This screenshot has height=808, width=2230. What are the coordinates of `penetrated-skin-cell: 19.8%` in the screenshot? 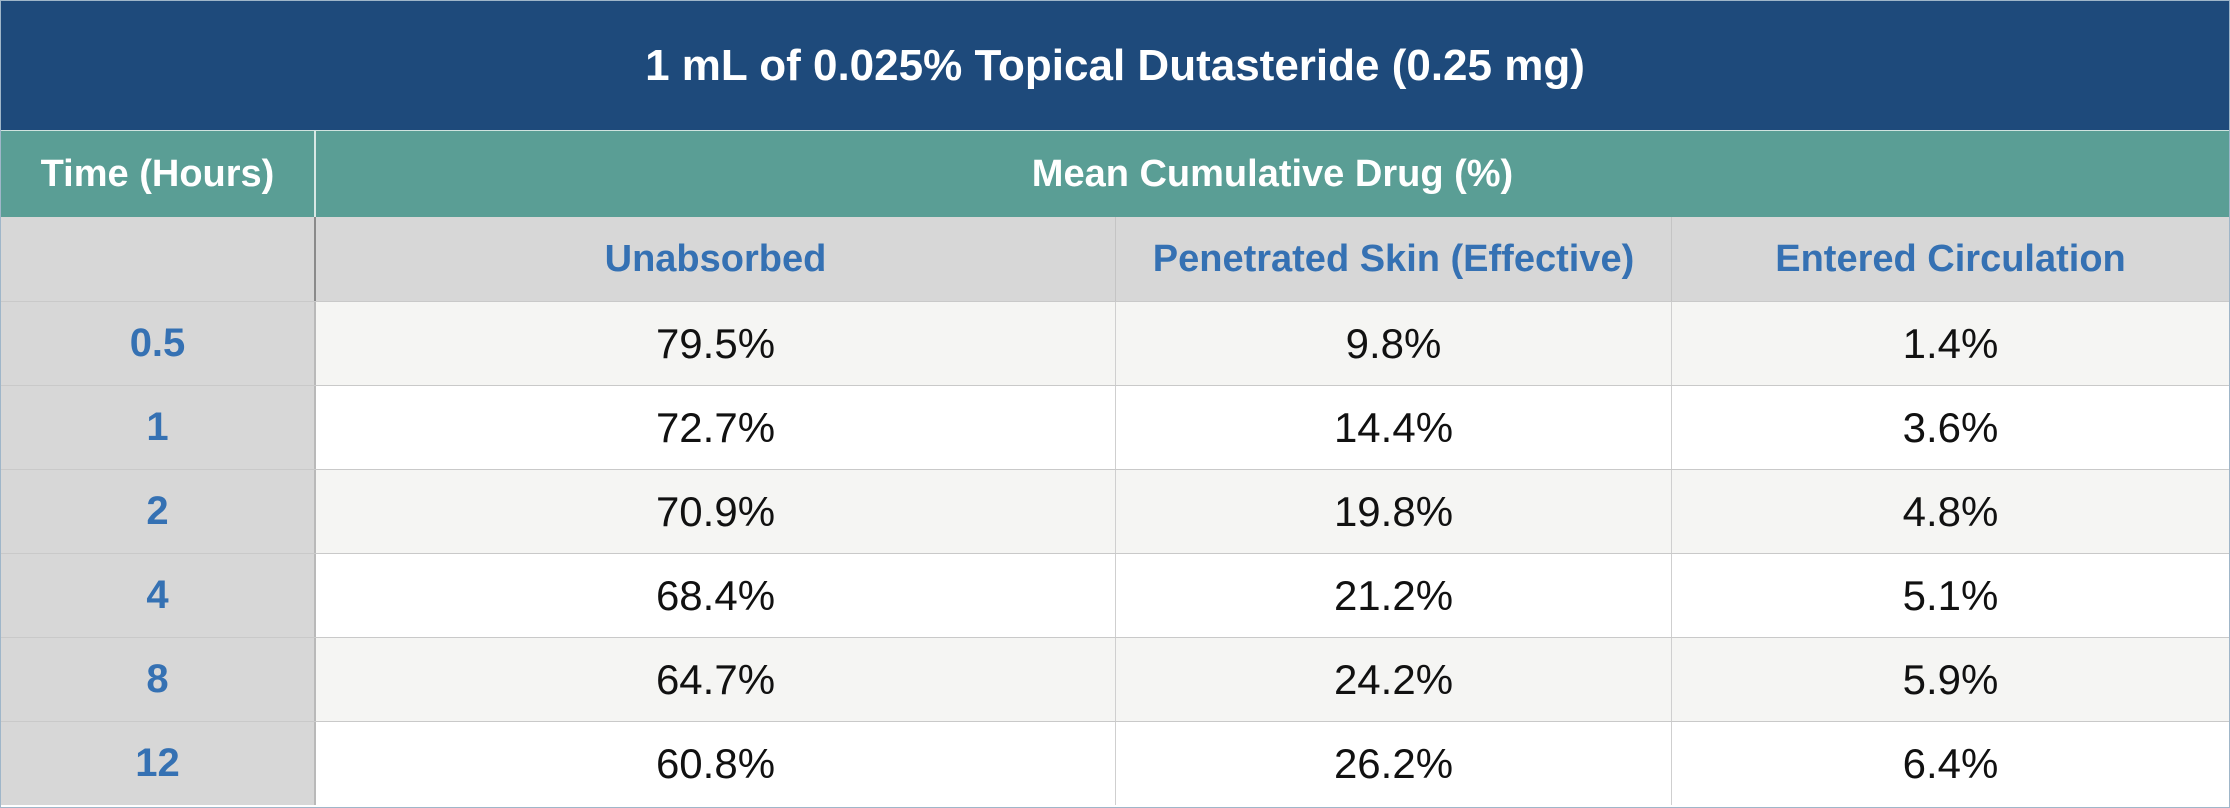 It's located at (1394, 511).